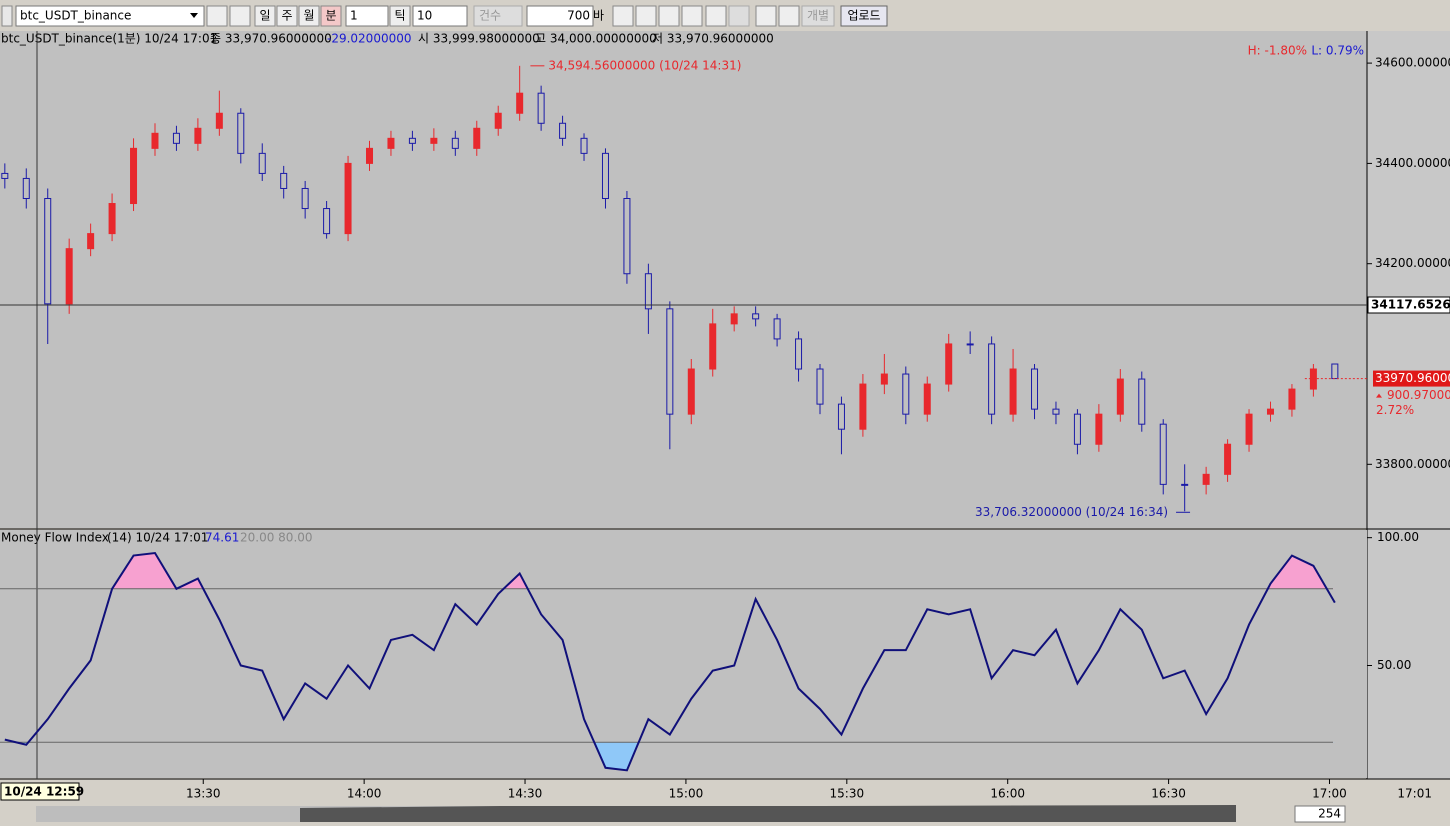 The image size is (1450, 826). I want to click on header-change: -29.02000000, so click(369, 39).